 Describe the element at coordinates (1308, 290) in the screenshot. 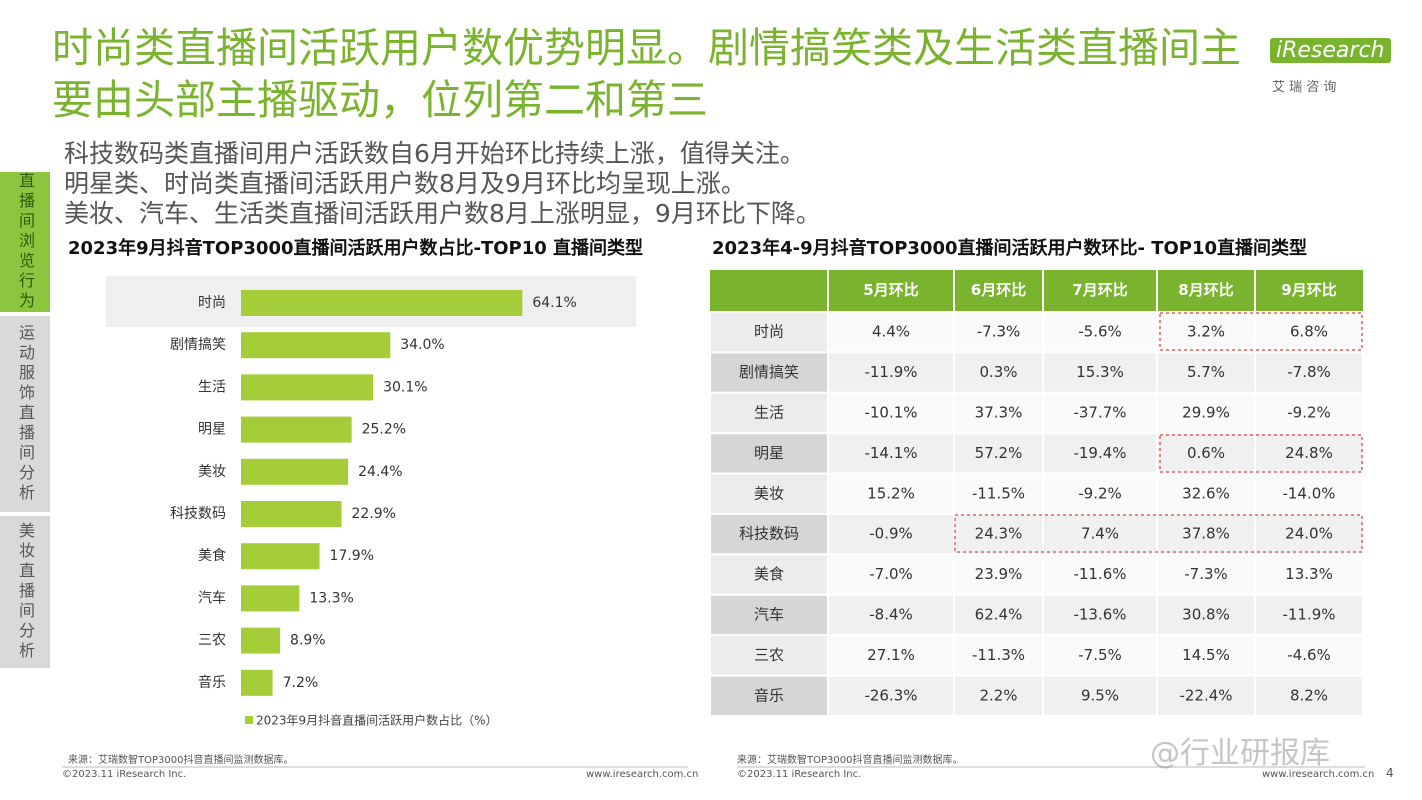

I see `column-header: 9月环比` at that location.